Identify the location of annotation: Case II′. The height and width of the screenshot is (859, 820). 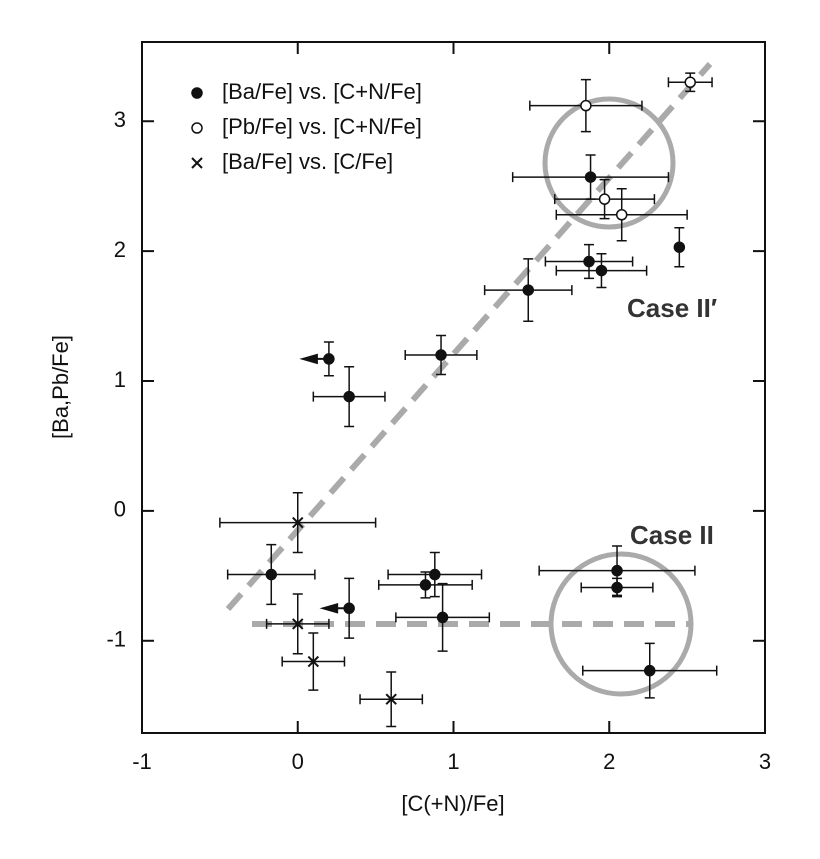
(672, 308).